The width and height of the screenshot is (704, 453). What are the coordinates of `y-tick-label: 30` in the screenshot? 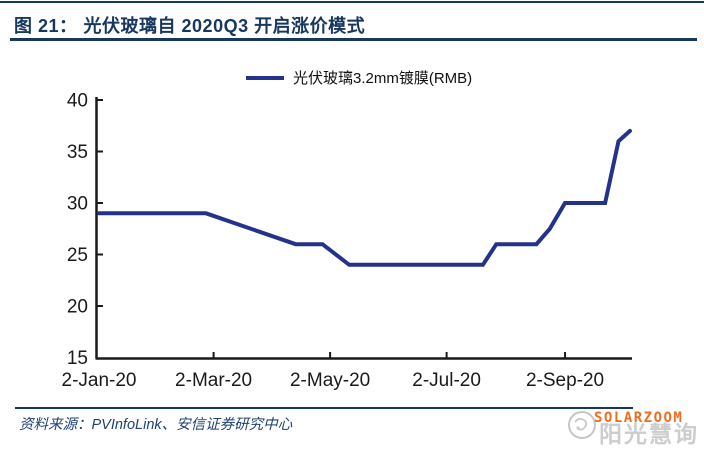 It's located at (77, 204).